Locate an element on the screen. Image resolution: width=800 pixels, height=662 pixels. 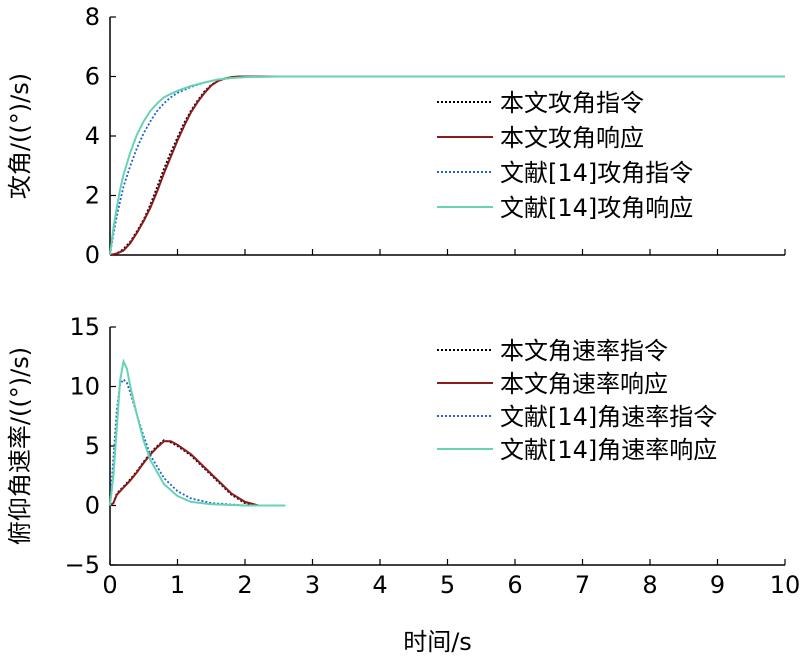
legend-label: 本文角速率指令 is located at coordinates (584, 351).